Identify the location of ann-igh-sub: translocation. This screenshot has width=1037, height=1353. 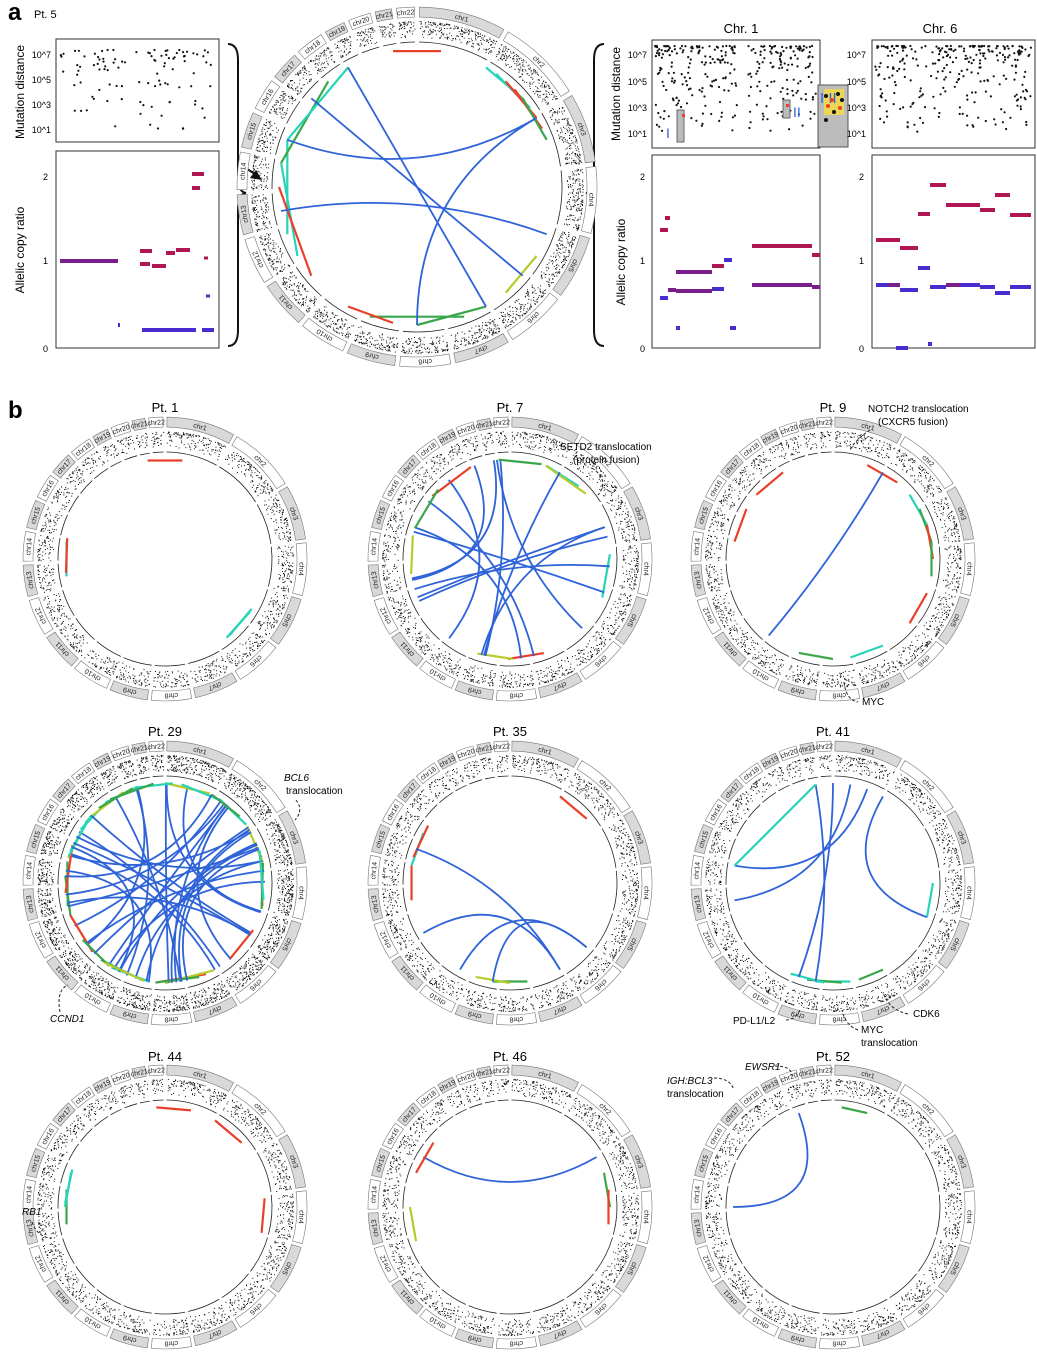
(695, 1094).